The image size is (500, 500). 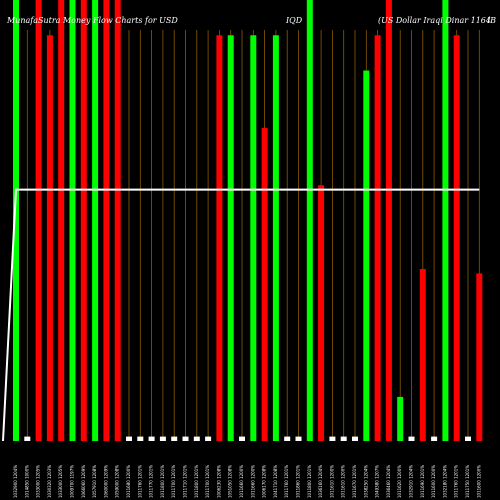 What do you see at coordinates (83, 481) in the screenshot?
I see `x-tick-label: 1066060 1209%` at bounding box center [83, 481].